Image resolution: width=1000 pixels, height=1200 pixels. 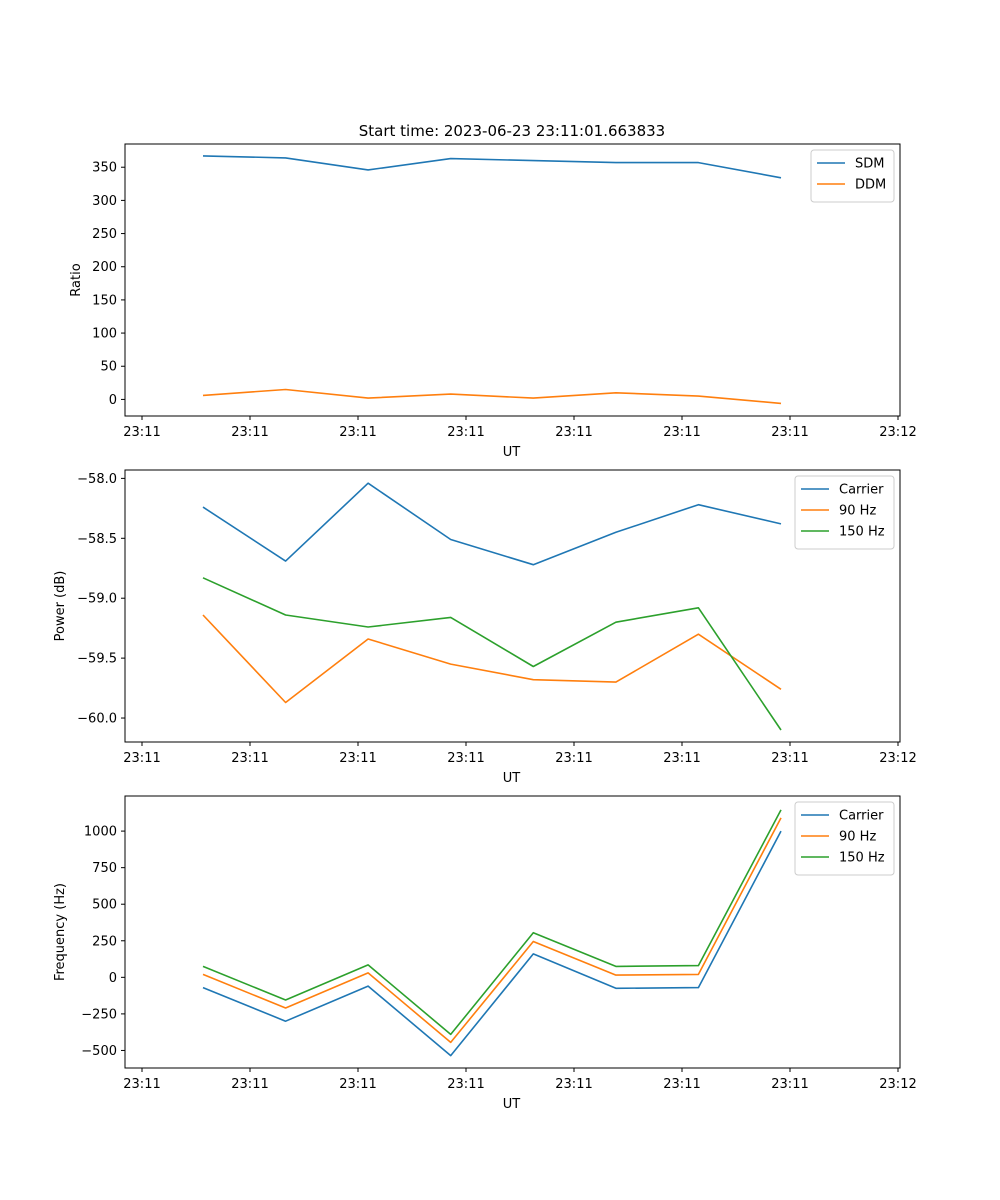 I want to click on series-line-ddm, so click(x=492, y=396).